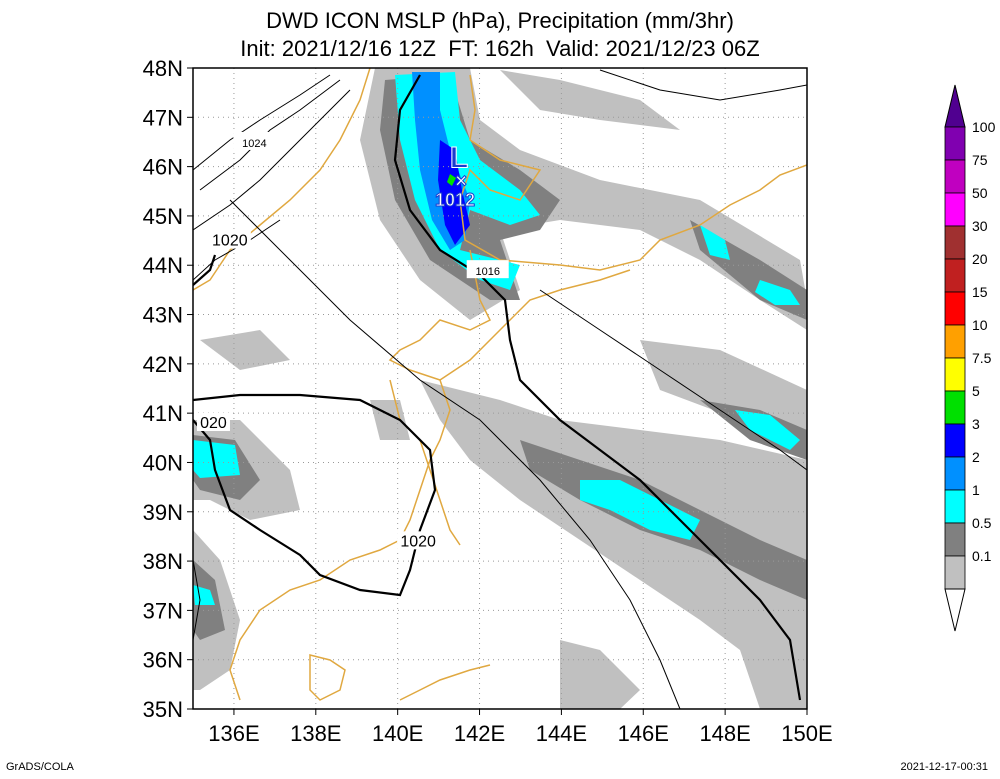 The width and height of the screenshot is (1000, 779). Describe the element at coordinates (455, 200) in the screenshot. I see `contour-label: 1012` at that location.